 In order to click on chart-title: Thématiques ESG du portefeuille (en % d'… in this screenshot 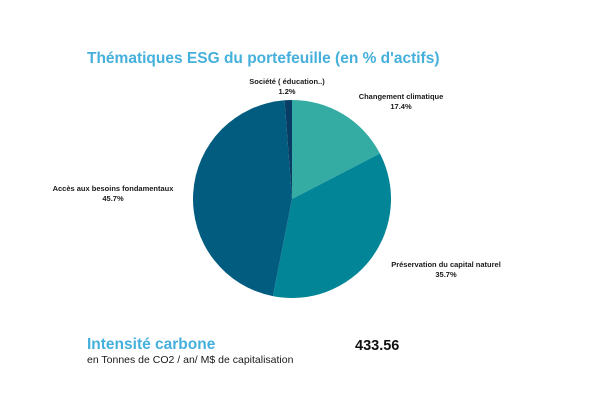, I will do `click(263, 58)`.